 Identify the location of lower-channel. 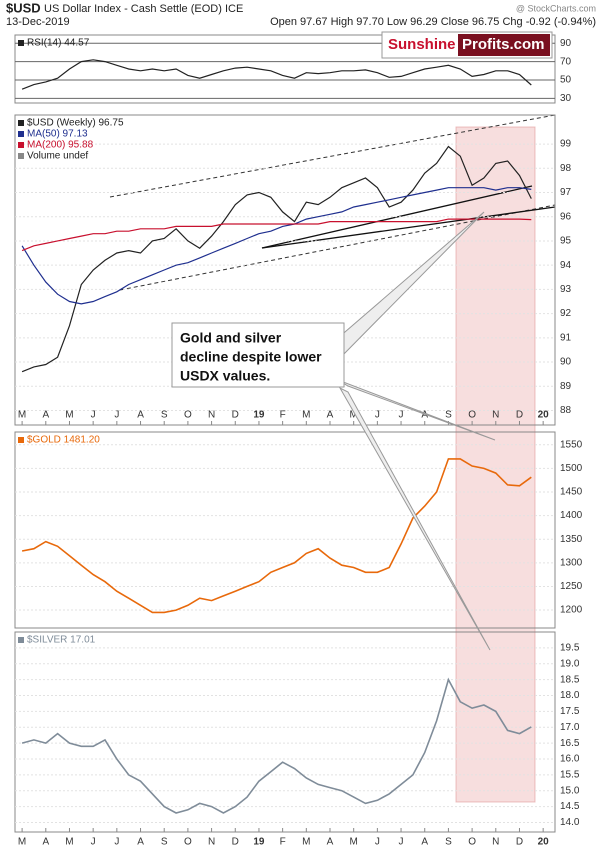
(337, 247).